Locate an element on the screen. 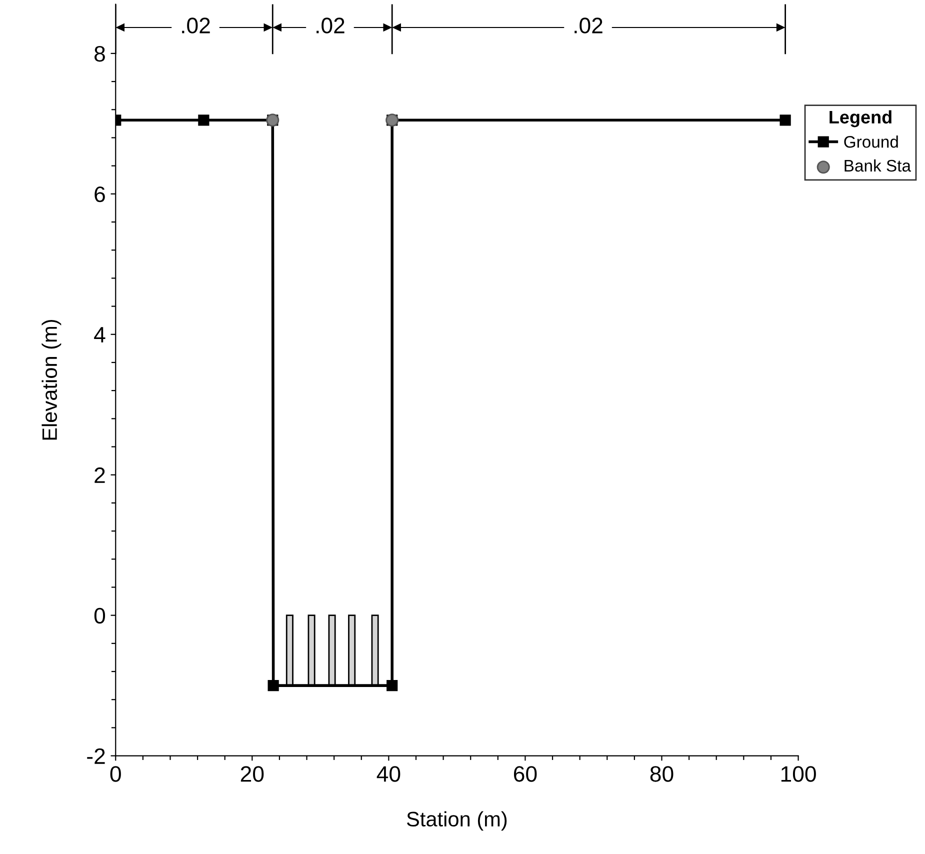 Image resolution: width=925 pixels, height=854 pixels. y-tick-label: 0 is located at coordinates (100, 616).